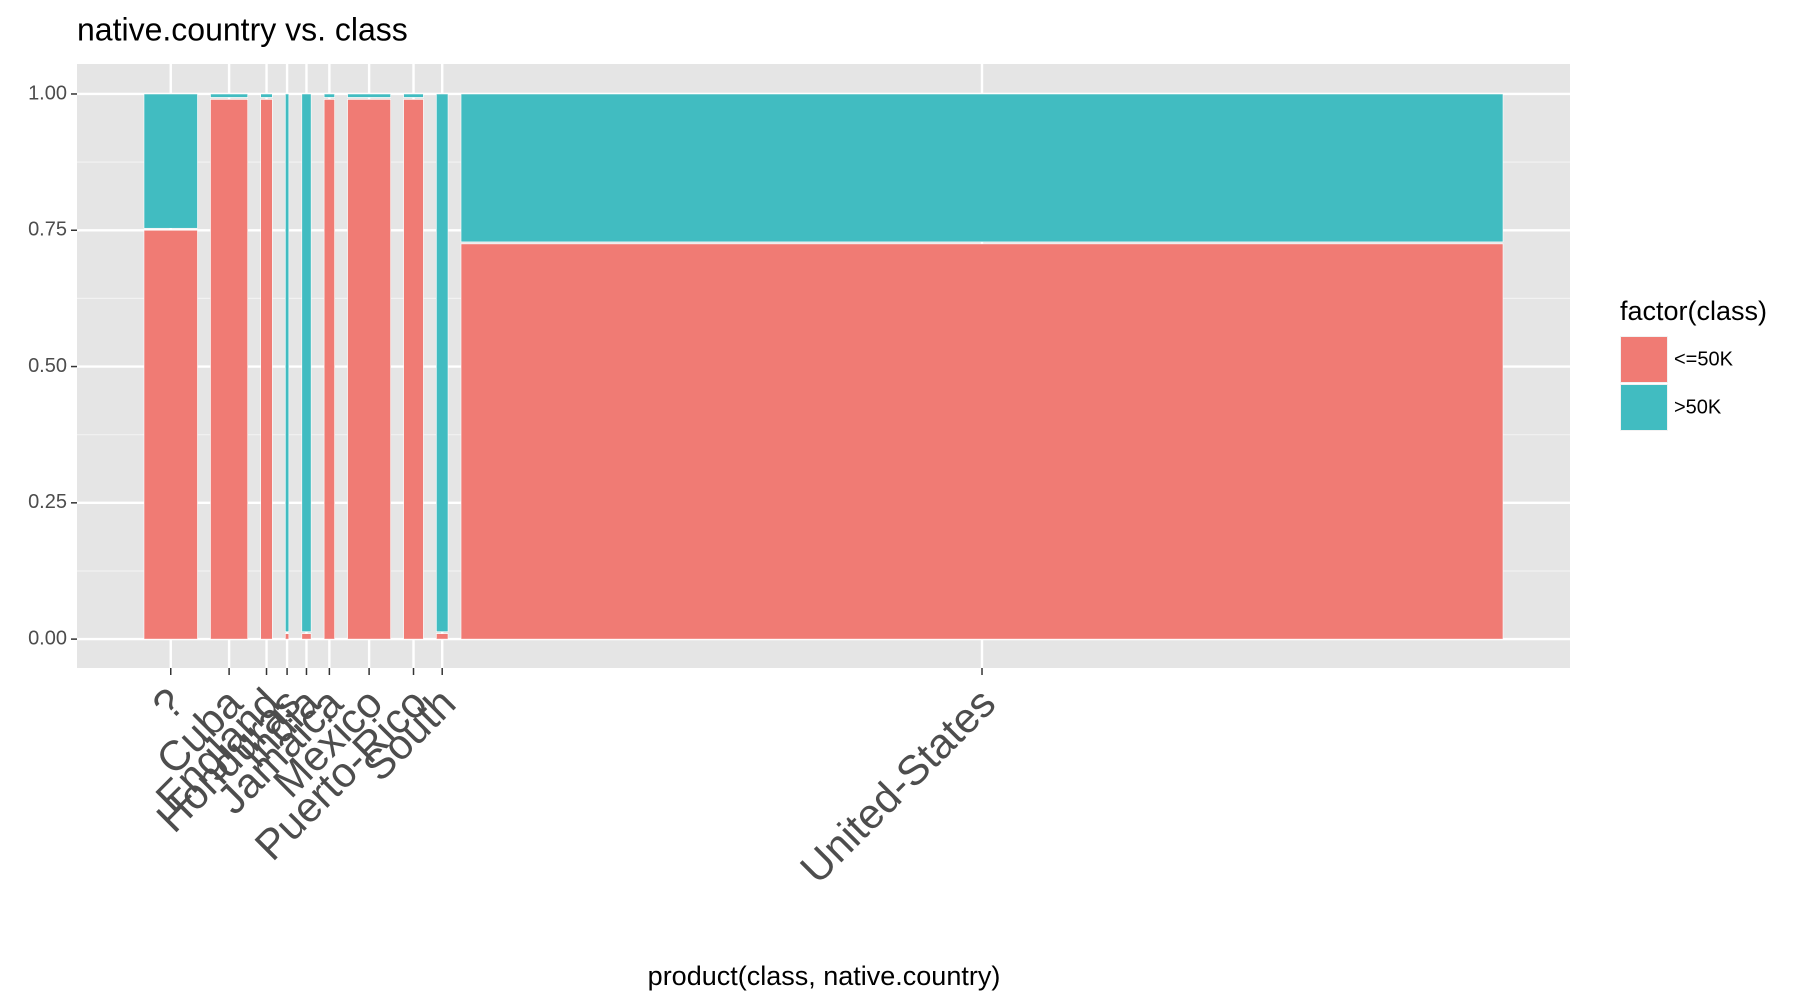 The width and height of the screenshot is (1800, 1000). I want to click on y-tick-label: 0.50, so click(47, 366).